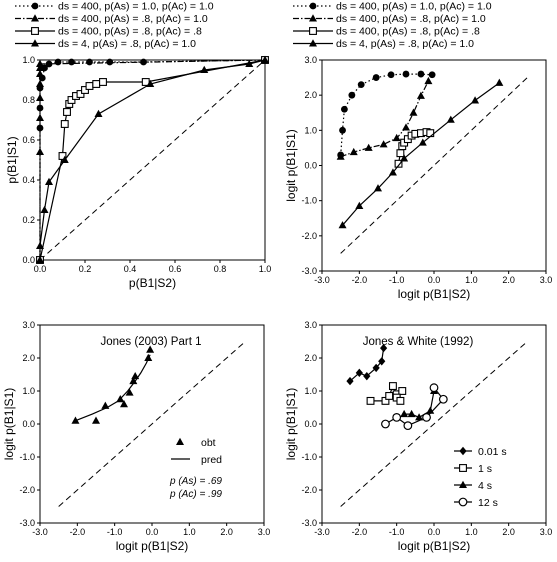 The image size is (557, 562). What do you see at coordinates (175, 269) in the screenshot?
I see `x-tick-label: 0.6` at bounding box center [175, 269].